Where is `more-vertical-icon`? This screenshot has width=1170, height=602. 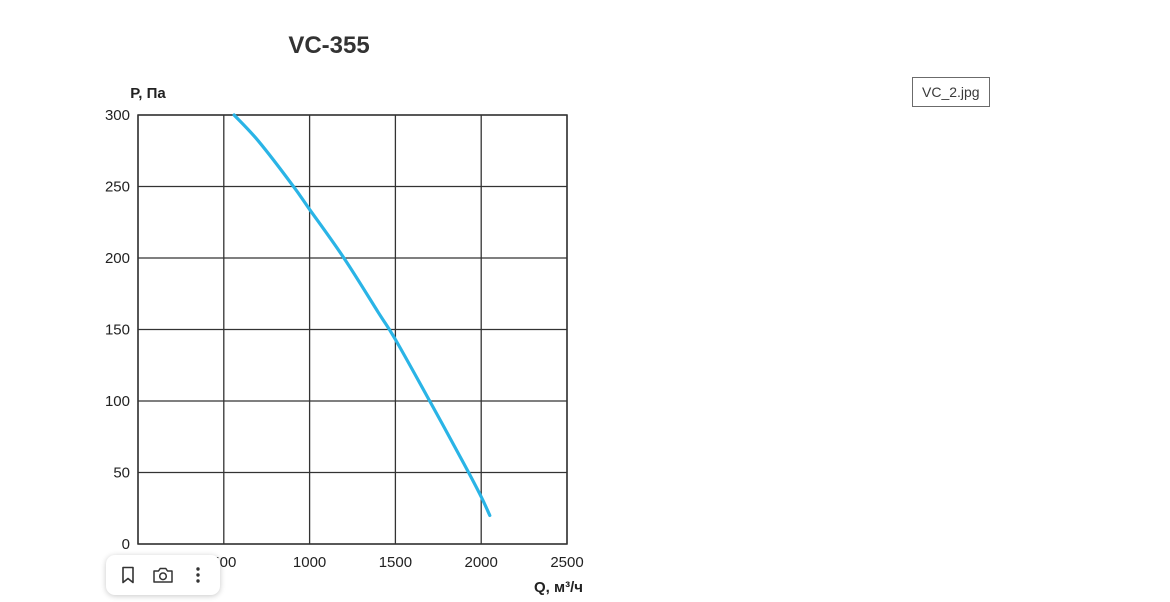 more-vertical-icon is located at coordinates (198, 575).